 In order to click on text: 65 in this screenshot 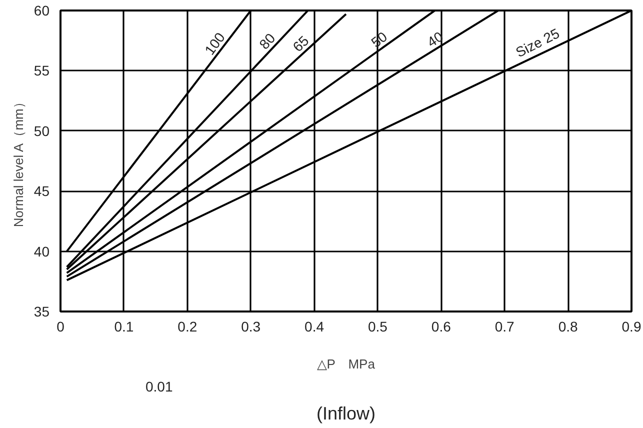, I will do `click(300, 43)`.